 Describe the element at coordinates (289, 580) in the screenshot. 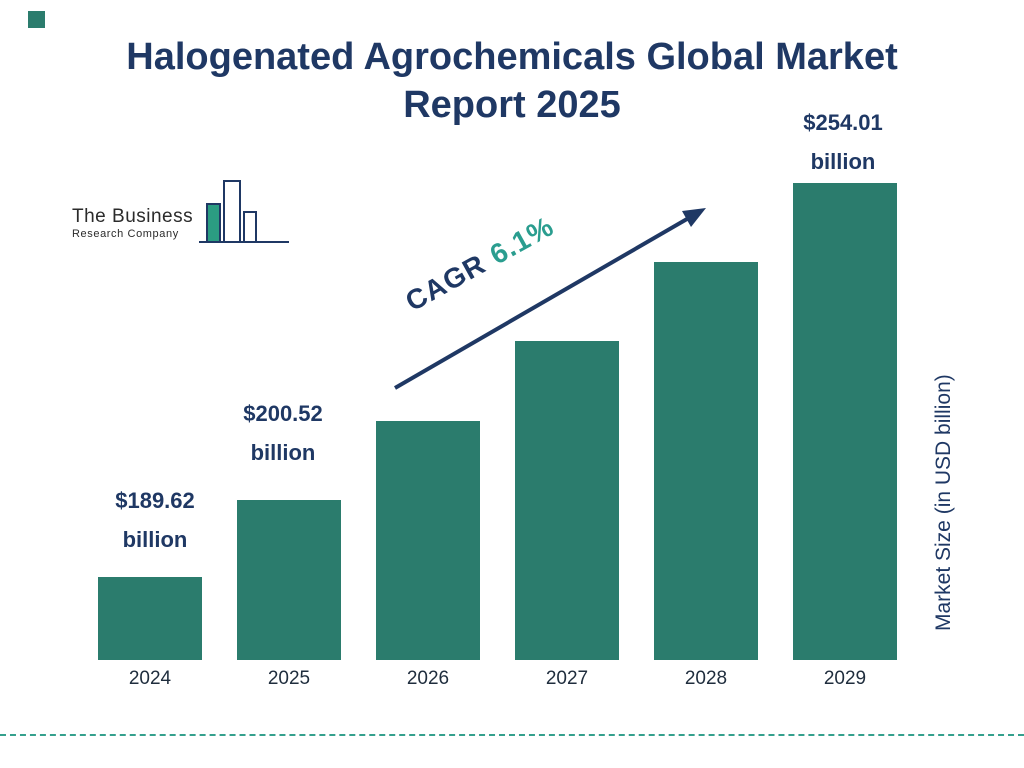

I see `bar-2025` at that location.